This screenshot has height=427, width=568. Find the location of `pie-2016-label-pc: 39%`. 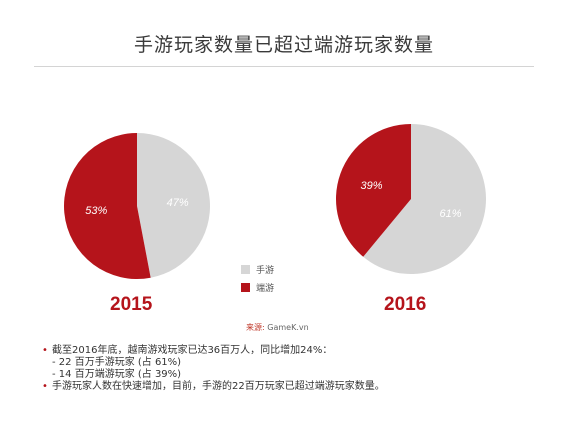

pie-2016-label-pc: 39% is located at coordinates (371, 186).